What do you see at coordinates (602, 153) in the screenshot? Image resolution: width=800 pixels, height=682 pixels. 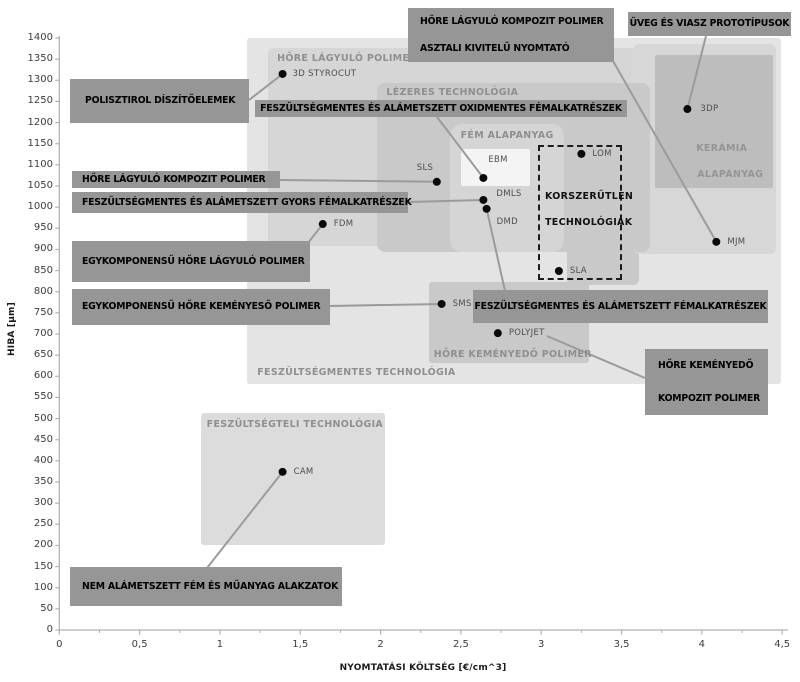 I see `p-lom-label: LOM` at bounding box center [602, 153].